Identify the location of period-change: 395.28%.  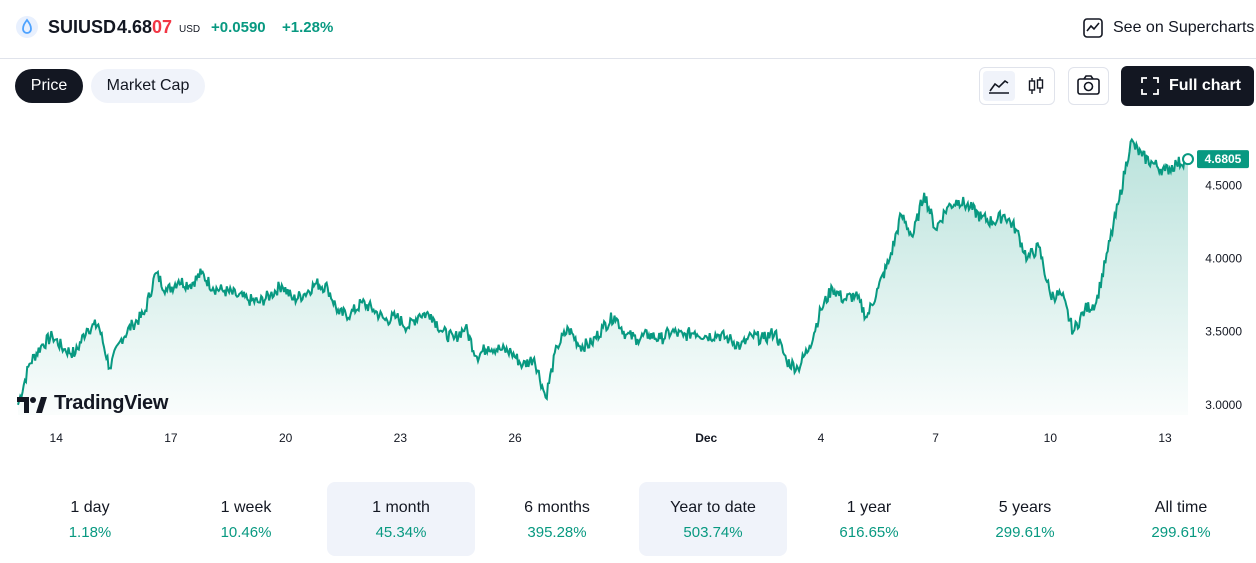
(557, 532).